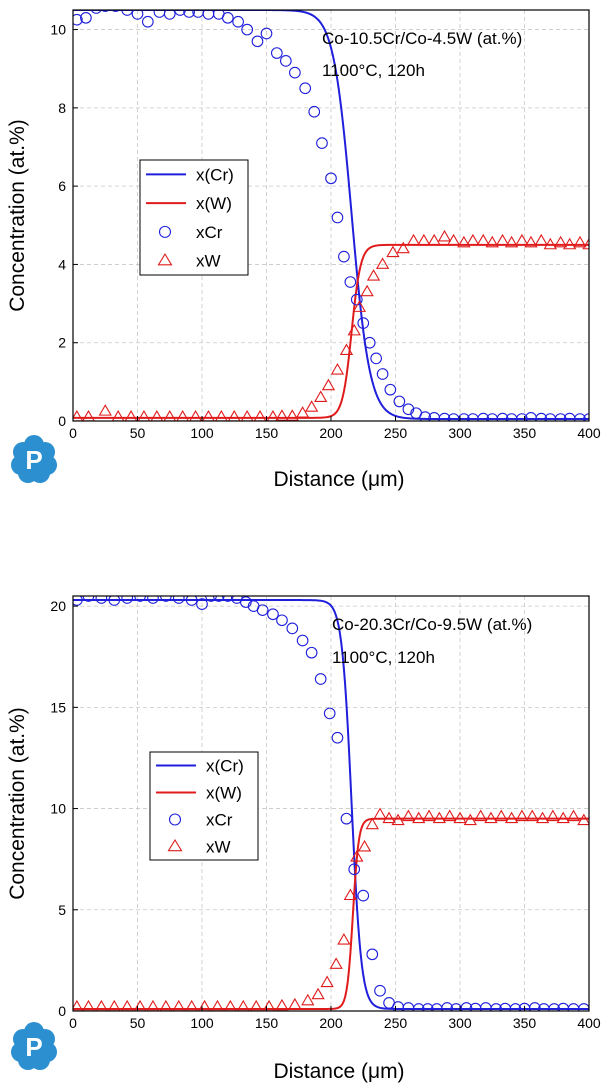 The image size is (613, 1084). I want to click on y-tick-label: 20, so click(58, 606).